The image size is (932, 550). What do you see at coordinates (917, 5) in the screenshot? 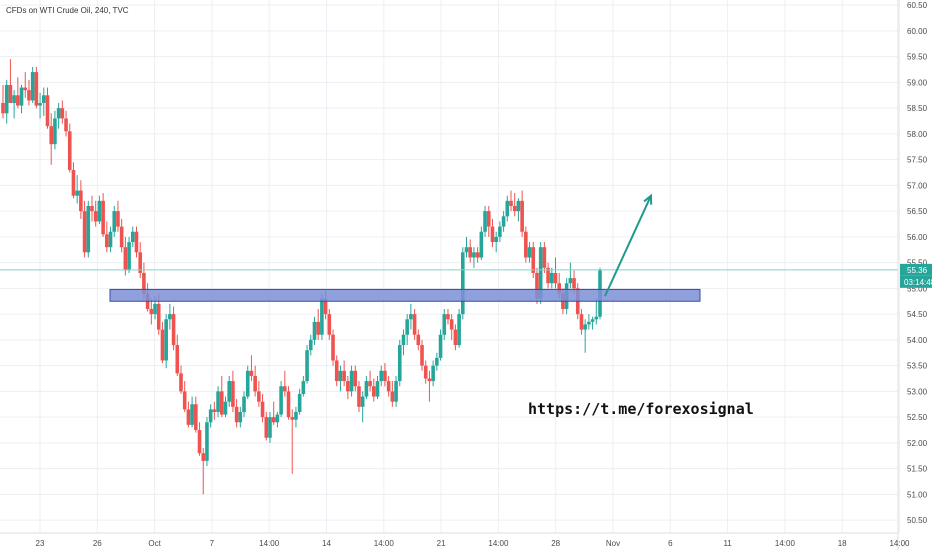
I see `price-tick-label: 60.50` at bounding box center [917, 5].